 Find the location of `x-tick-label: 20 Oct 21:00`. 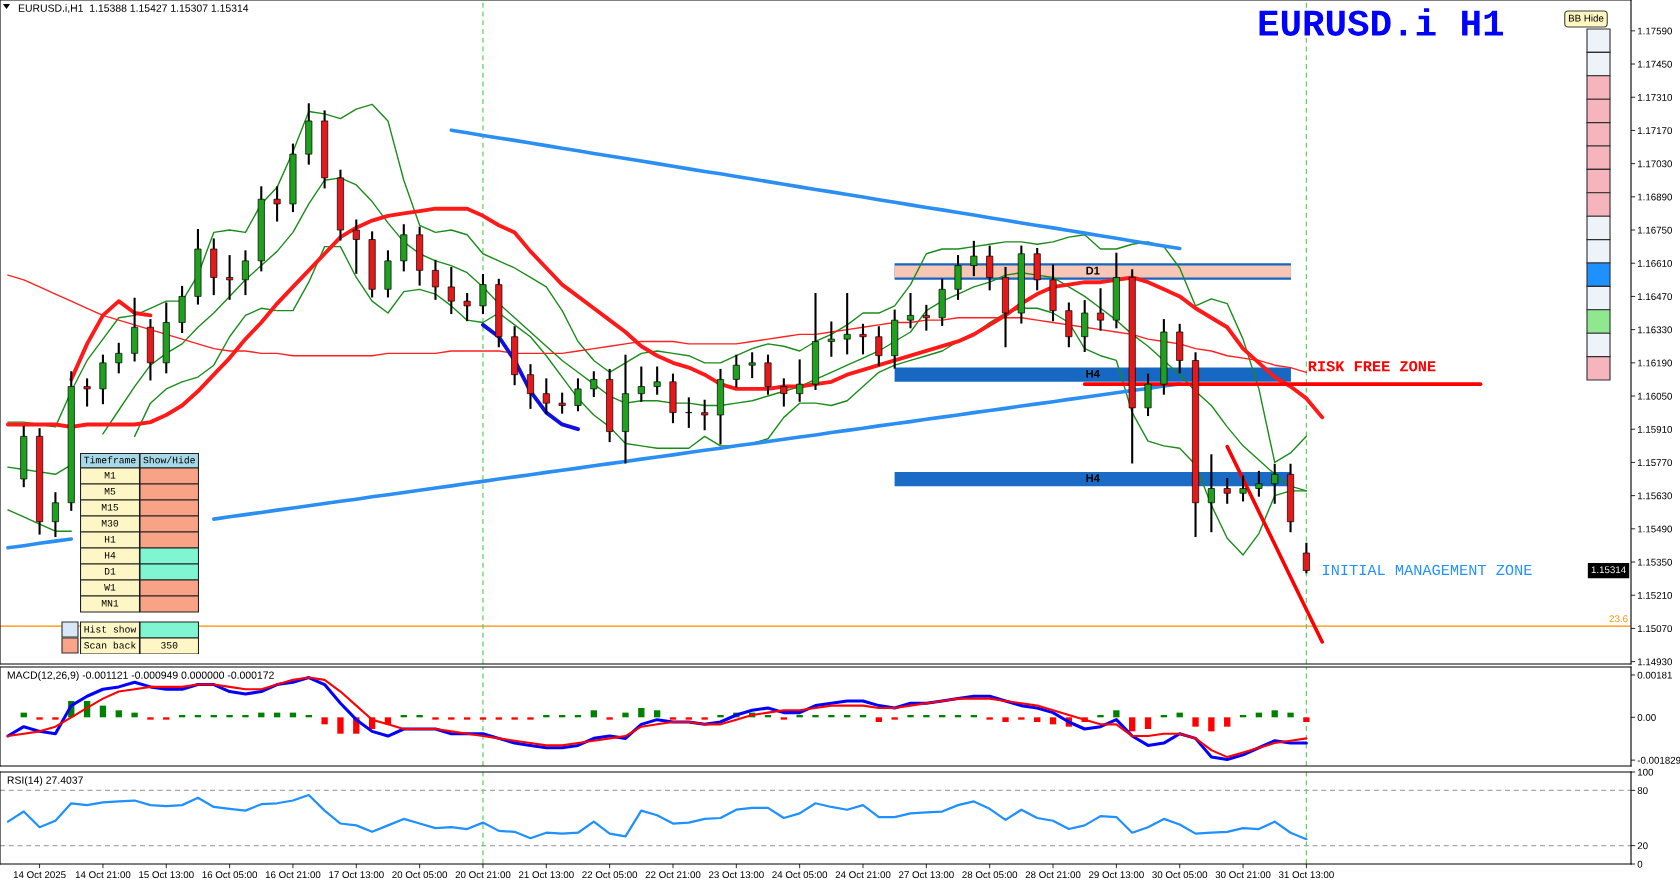

x-tick-label: 20 Oct 21:00 is located at coordinates (483, 875).